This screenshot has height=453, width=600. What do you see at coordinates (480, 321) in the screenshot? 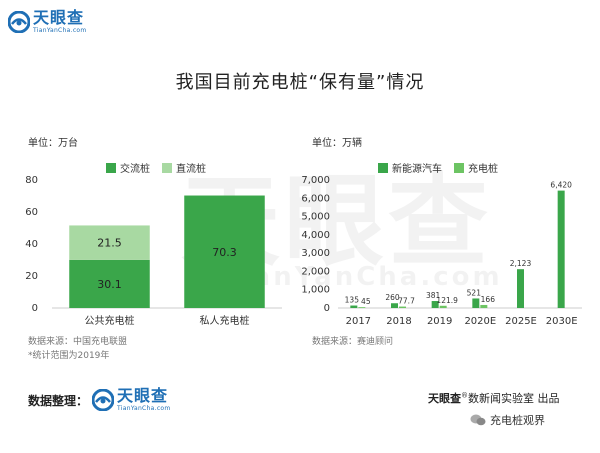
I see `x-tick-label: 2020E` at bounding box center [480, 321].